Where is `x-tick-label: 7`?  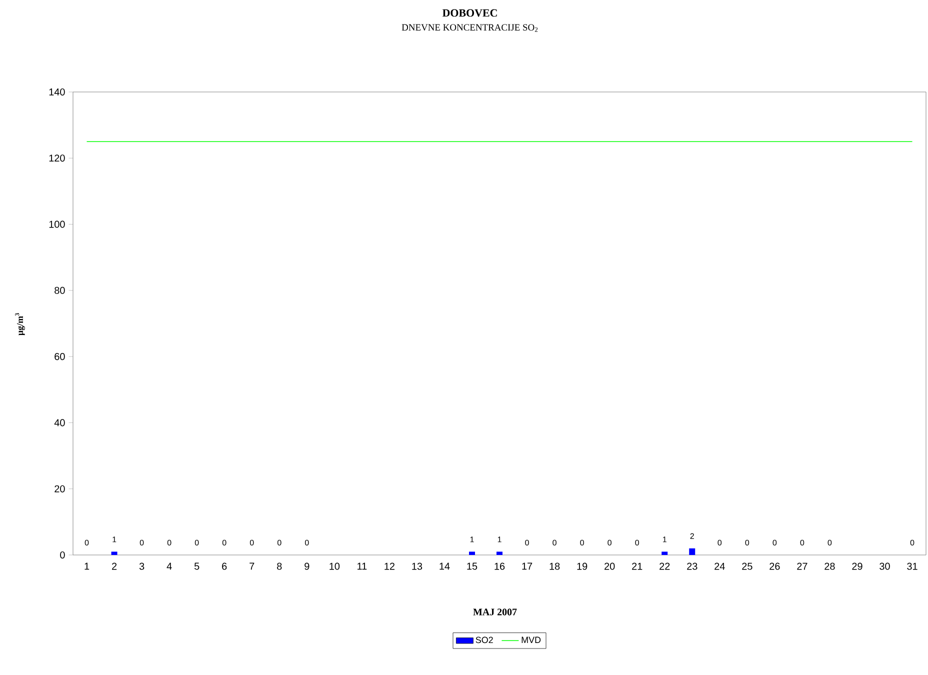 x-tick-label: 7 is located at coordinates (252, 566).